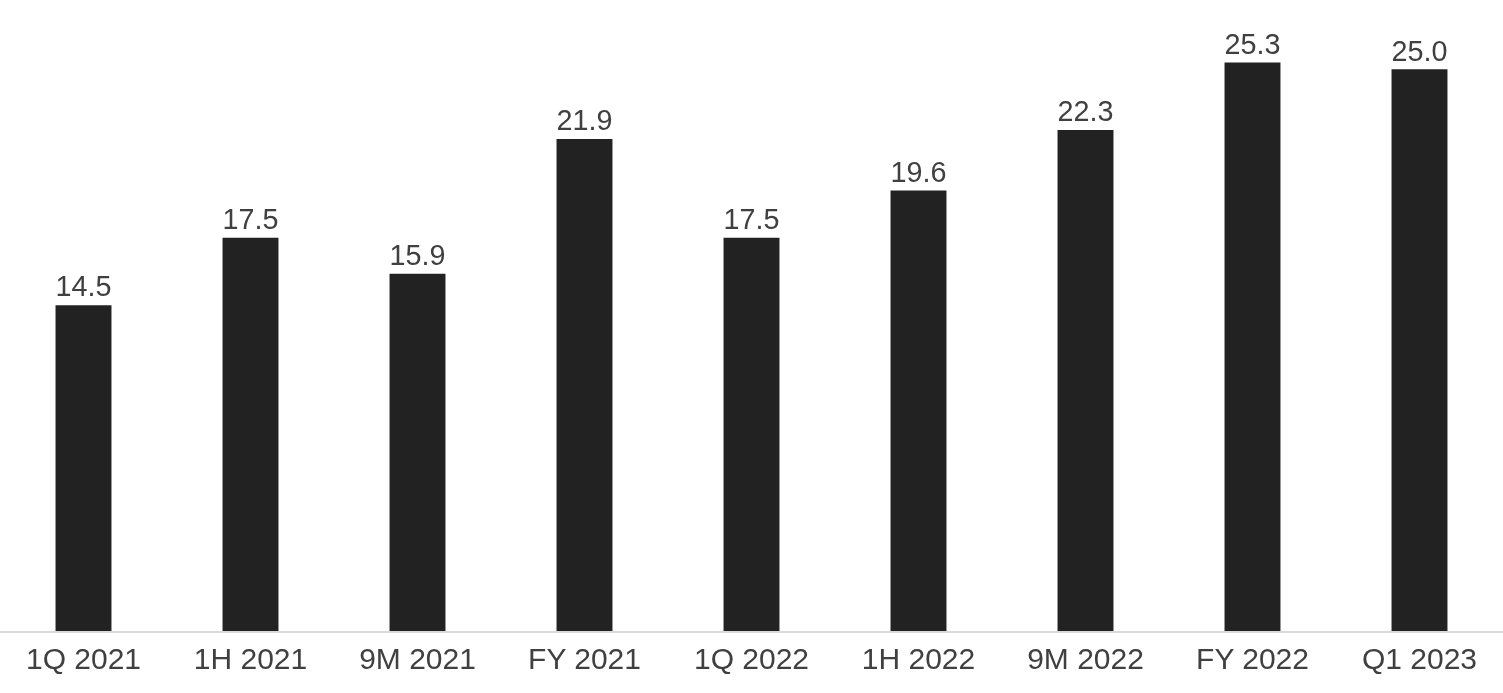 This screenshot has height=693, width=1503. What do you see at coordinates (584, 120) in the screenshot?
I see `data-label: 21.9` at bounding box center [584, 120].